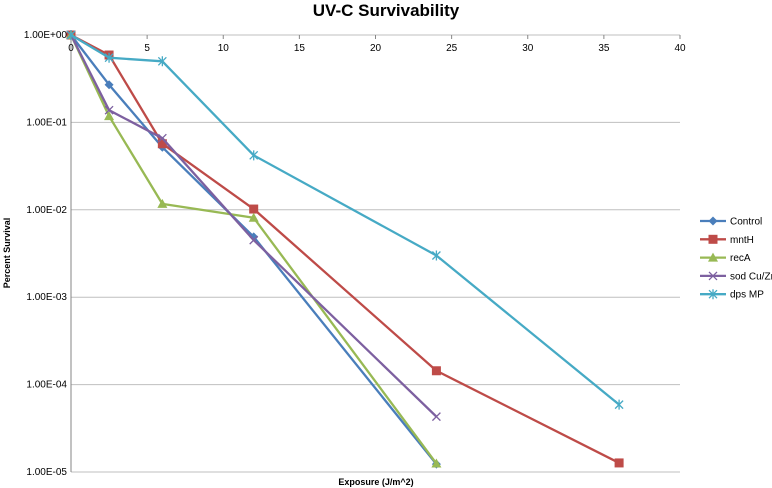 Image resolution: width=772 pixels, height=488 pixels. What do you see at coordinates (742, 240) in the screenshot?
I see `legend-label: mntH` at bounding box center [742, 240].